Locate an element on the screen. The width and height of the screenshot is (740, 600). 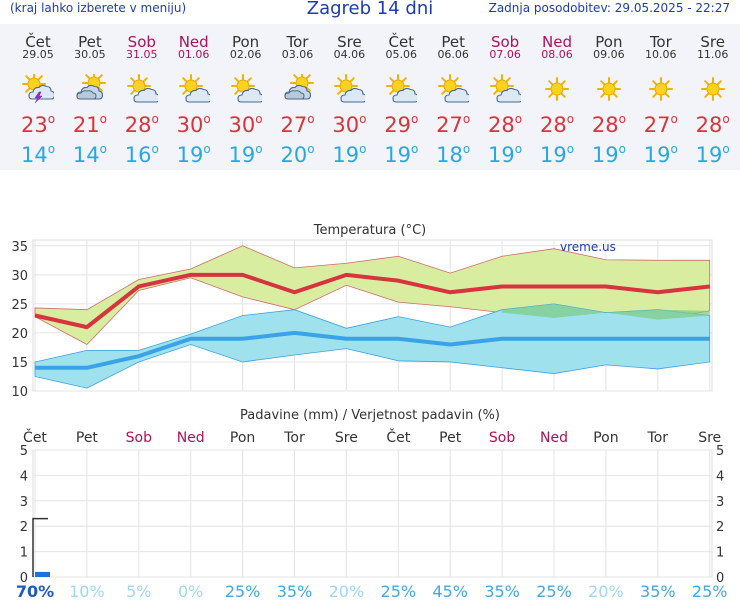
day-date: 01.06 is located at coordinates (193, 54).